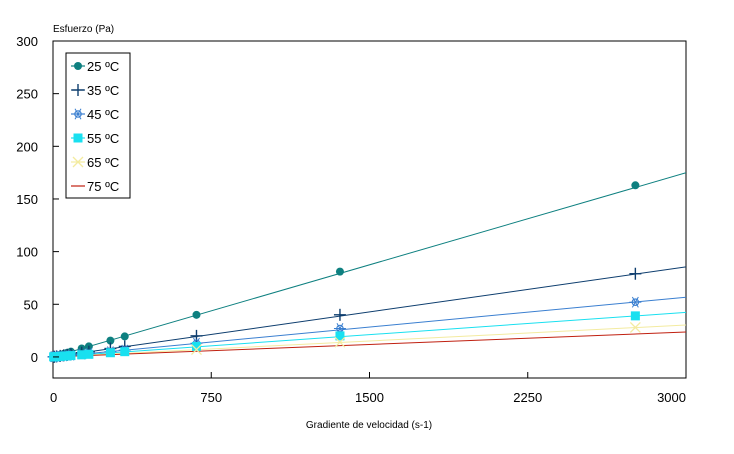 Image resolution: width=734 pixels, height=454 pixels. I want to click on y-axis-title: Esfuerzo (Pa), so click(83, 29).